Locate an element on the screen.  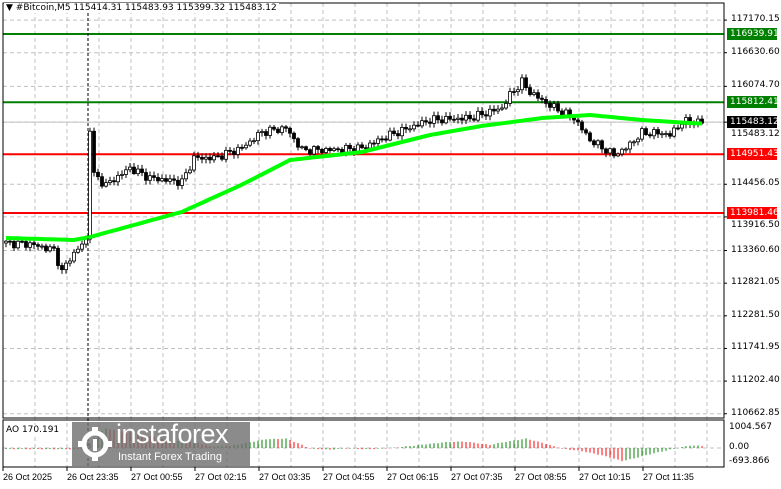
ao-tick-label: -693.866 is located at coordinates (749, 461).